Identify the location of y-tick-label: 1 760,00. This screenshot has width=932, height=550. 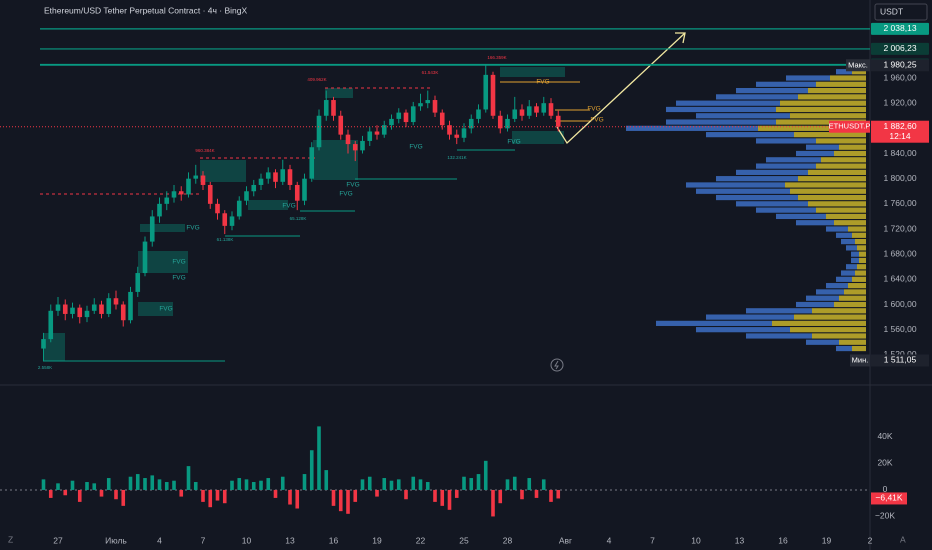
(899, 203).